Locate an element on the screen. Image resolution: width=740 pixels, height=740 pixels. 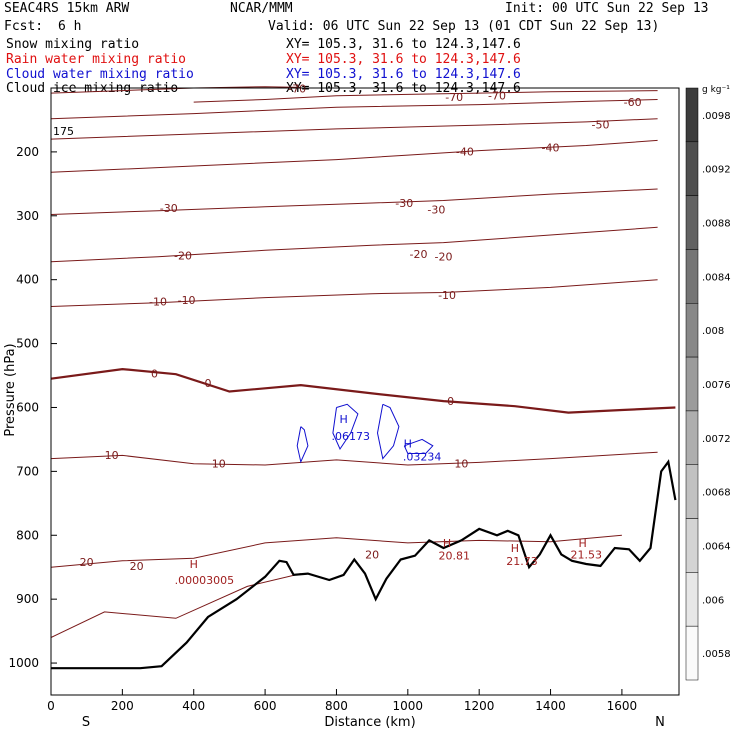
x-tick-label: 400 is located at coordinates (193, 706).